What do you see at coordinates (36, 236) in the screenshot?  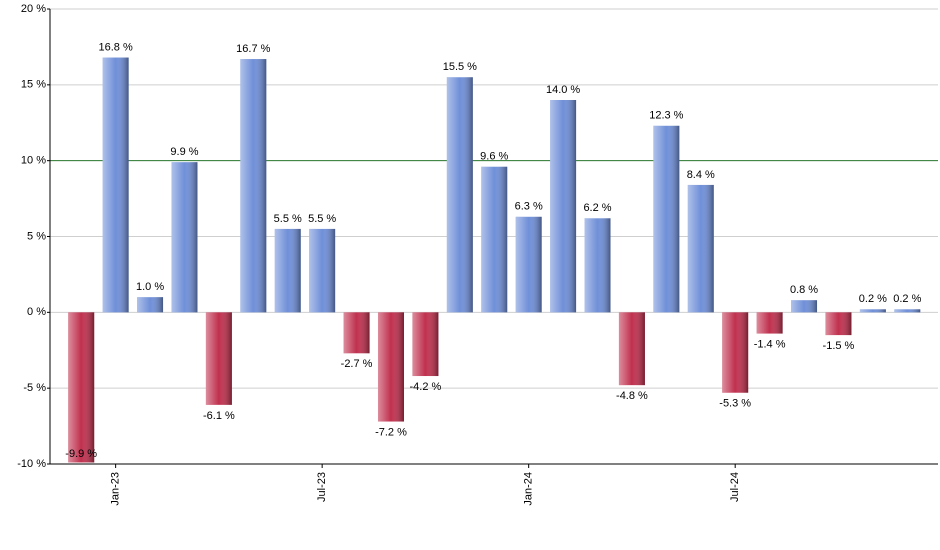 I see `y-tick-label: 5 %` at bounding box center [36, 236].